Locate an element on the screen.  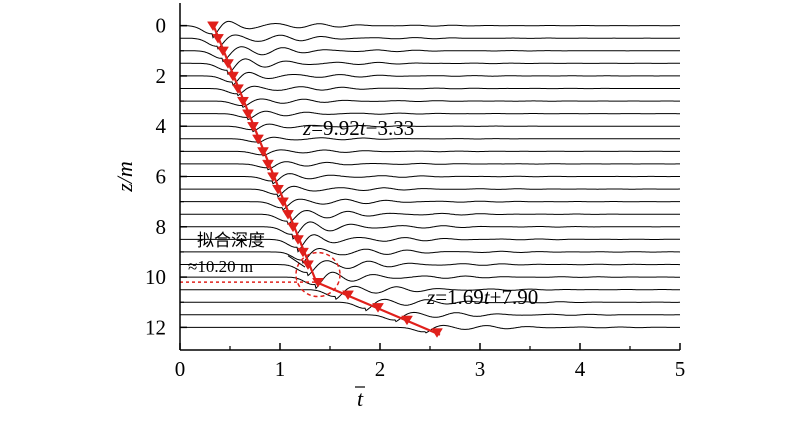
x-tick-label-5: 5 is located at coordinates (680, 369).